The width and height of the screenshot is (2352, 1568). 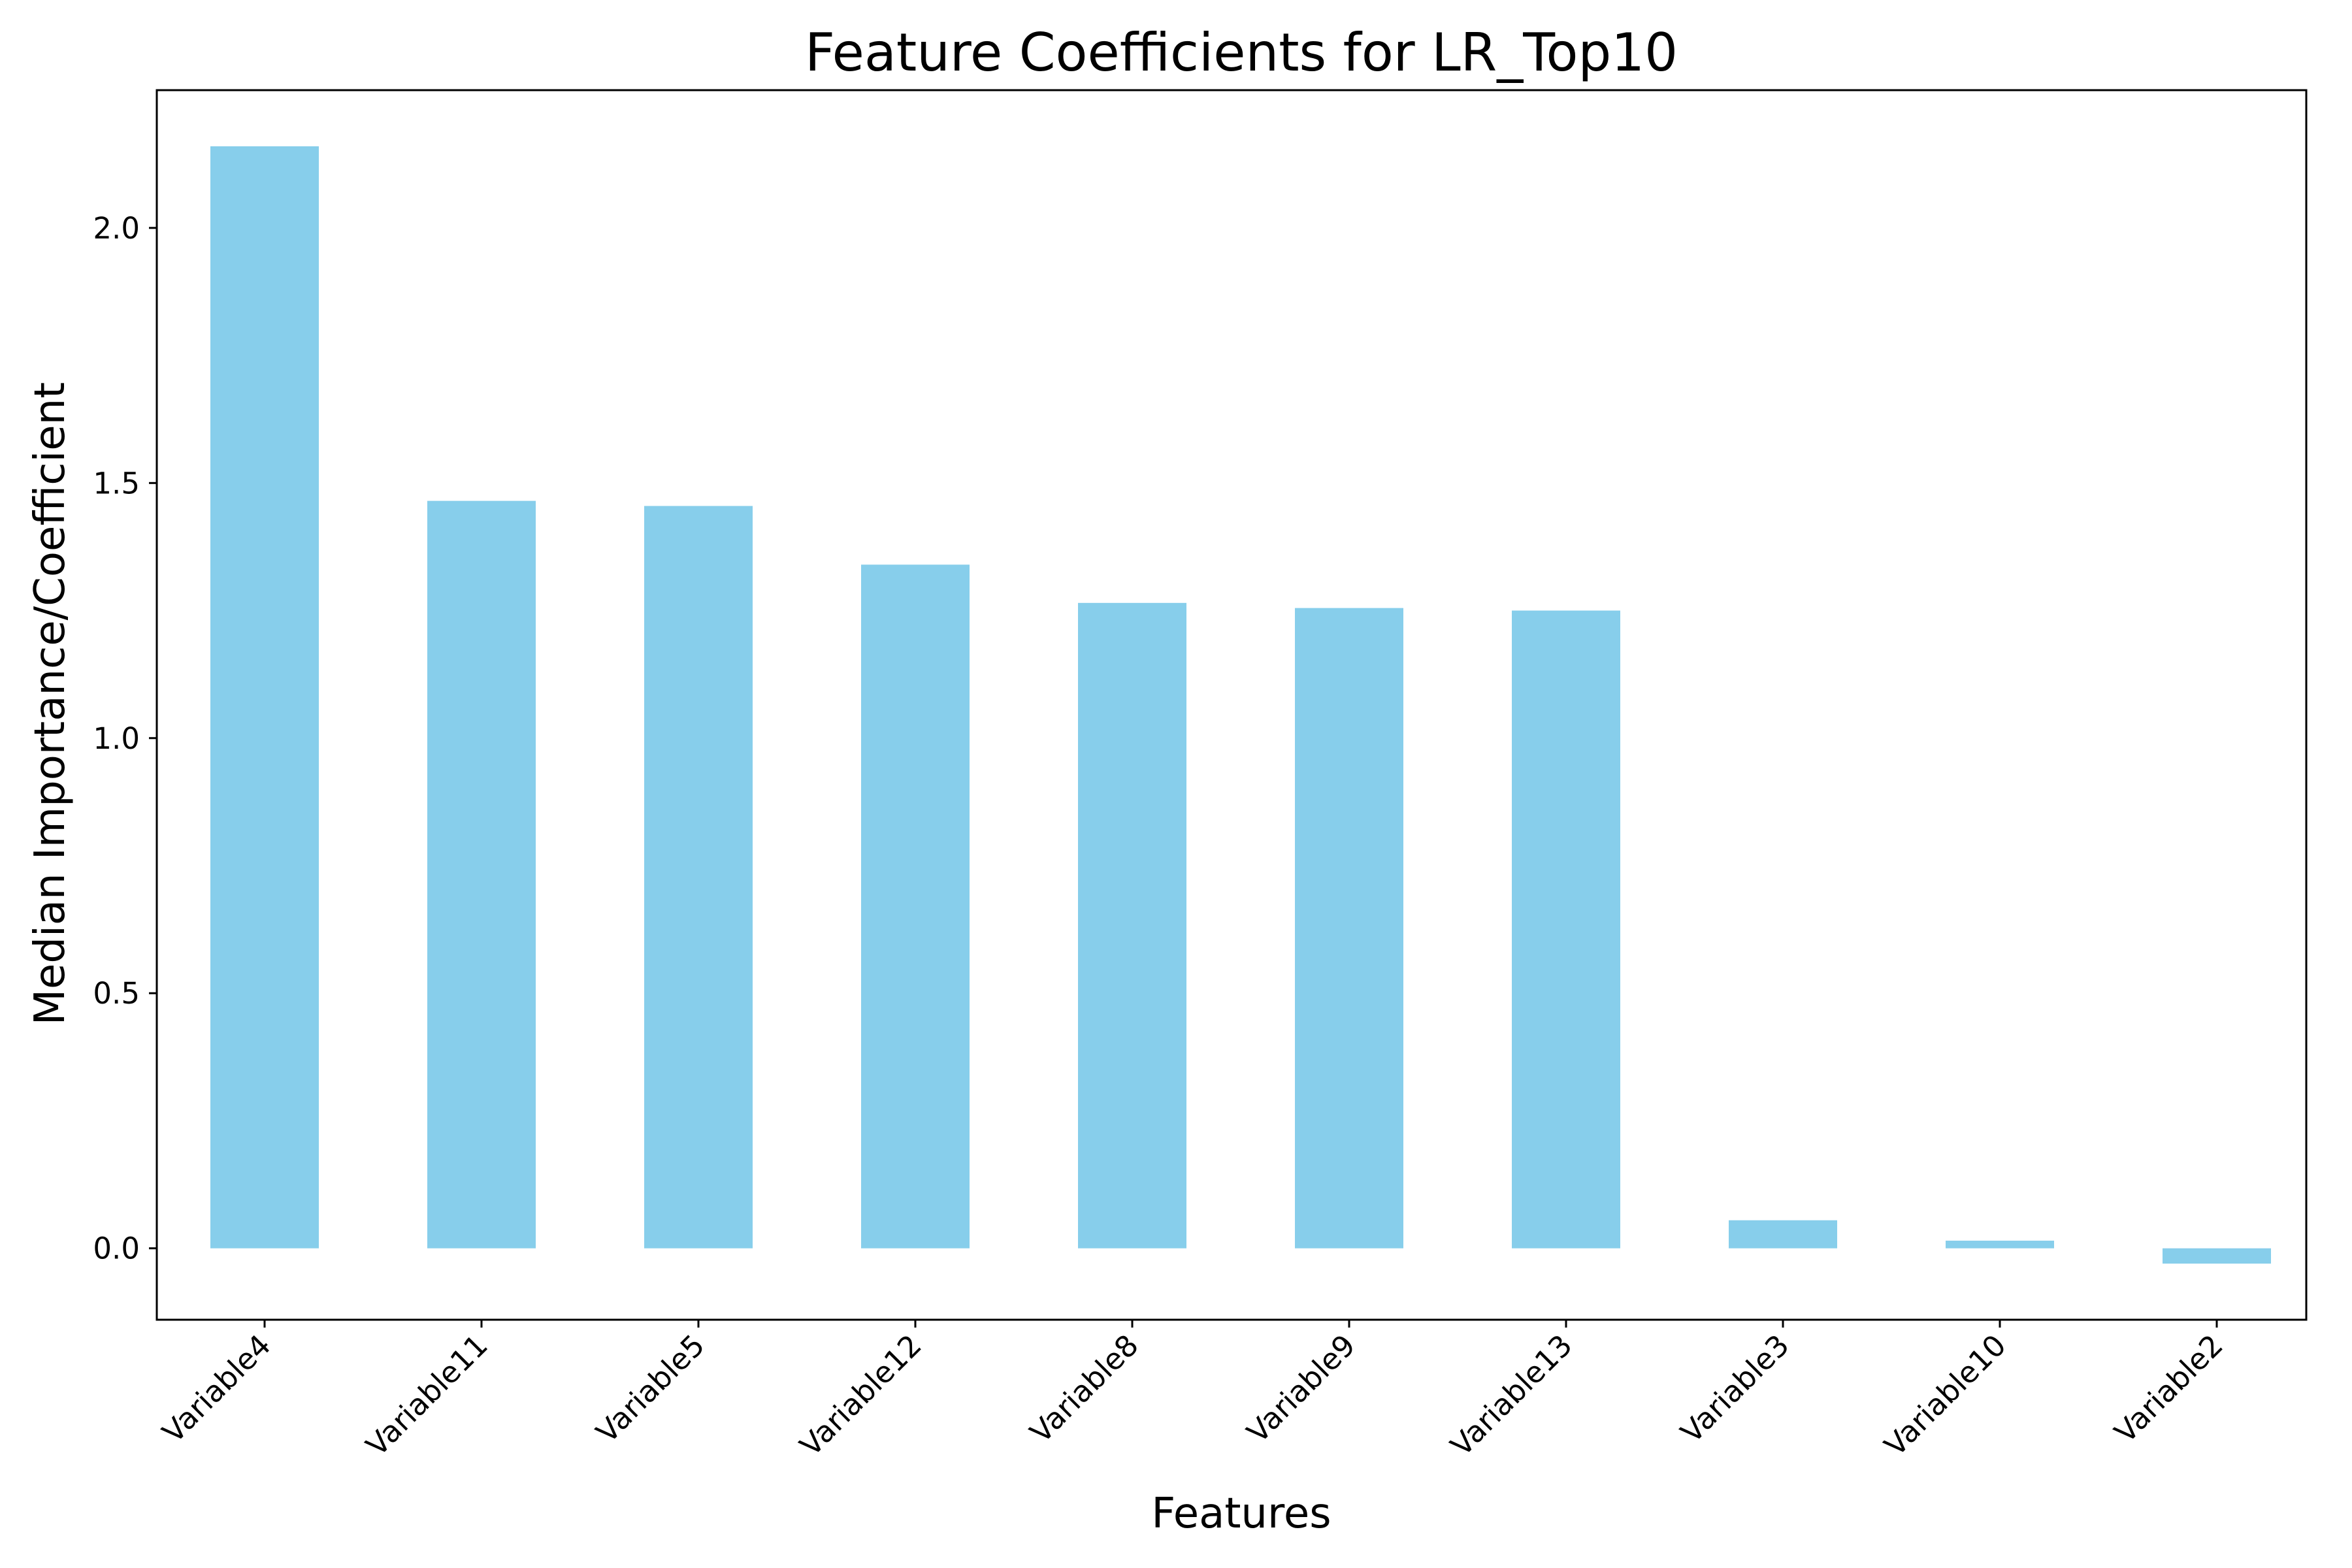 I want to click on x-axis-label: Features, so click(x=1241, y=1514).